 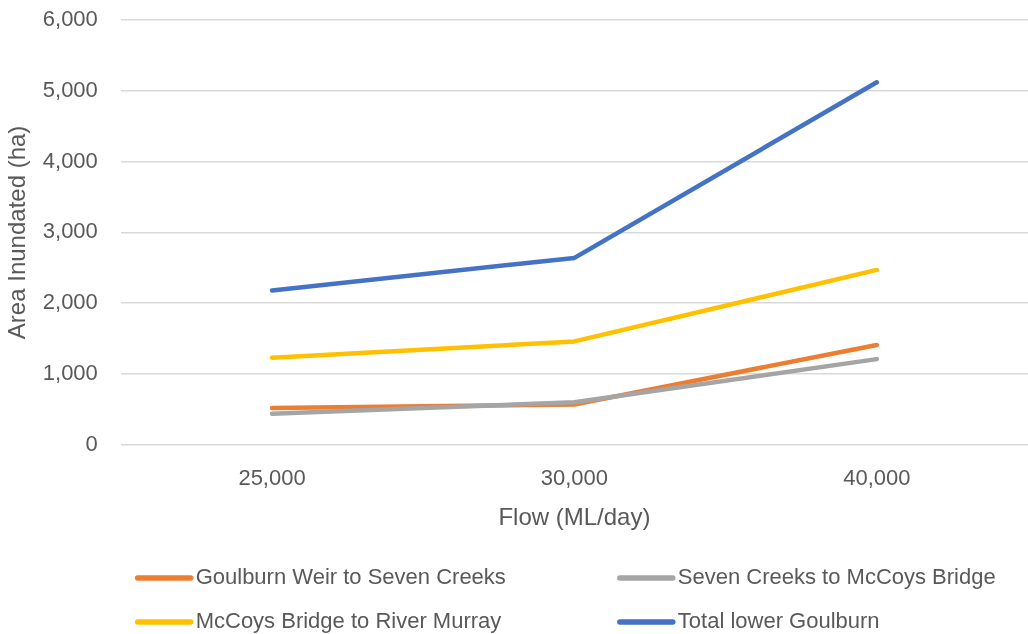 I want to click on y-tick-label: 0, so click(x=91, y=443).